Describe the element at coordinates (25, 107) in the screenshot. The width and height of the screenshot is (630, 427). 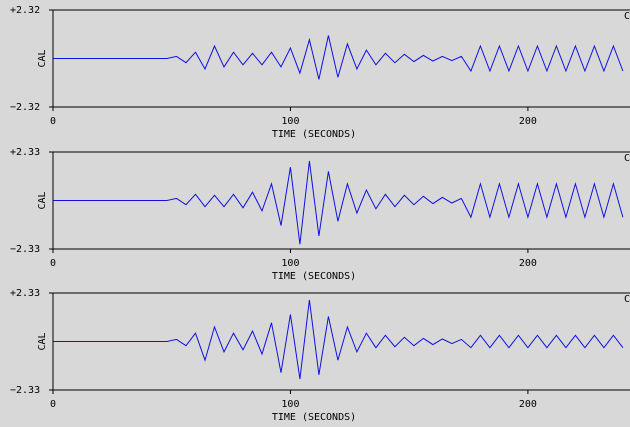
I see `y-tick-label: −2.32` at that location.